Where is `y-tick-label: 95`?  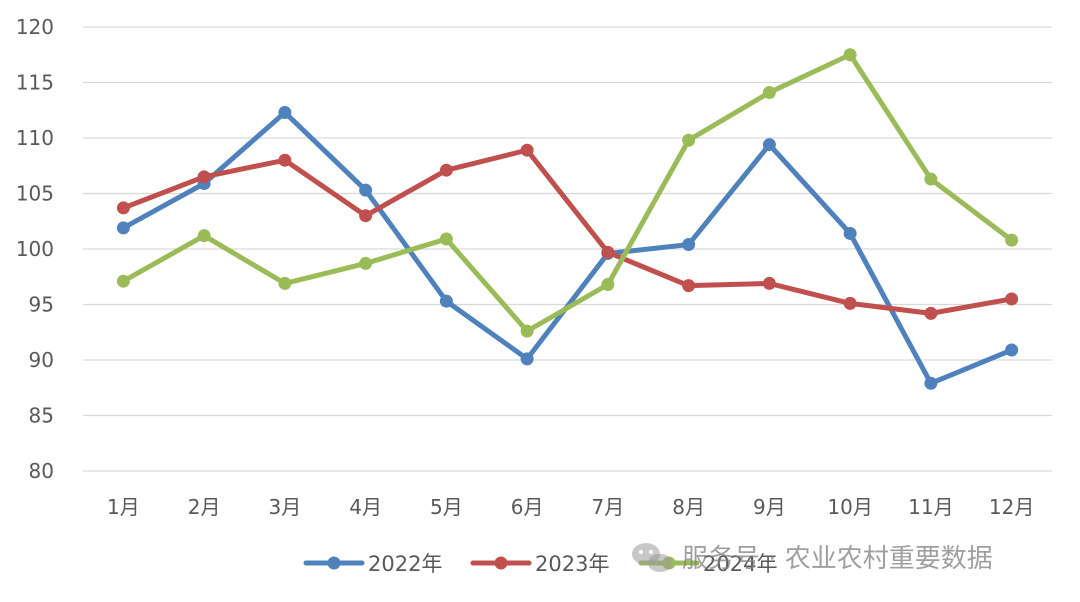 y-tick-label: 95 is located at coordinates (41, 305).